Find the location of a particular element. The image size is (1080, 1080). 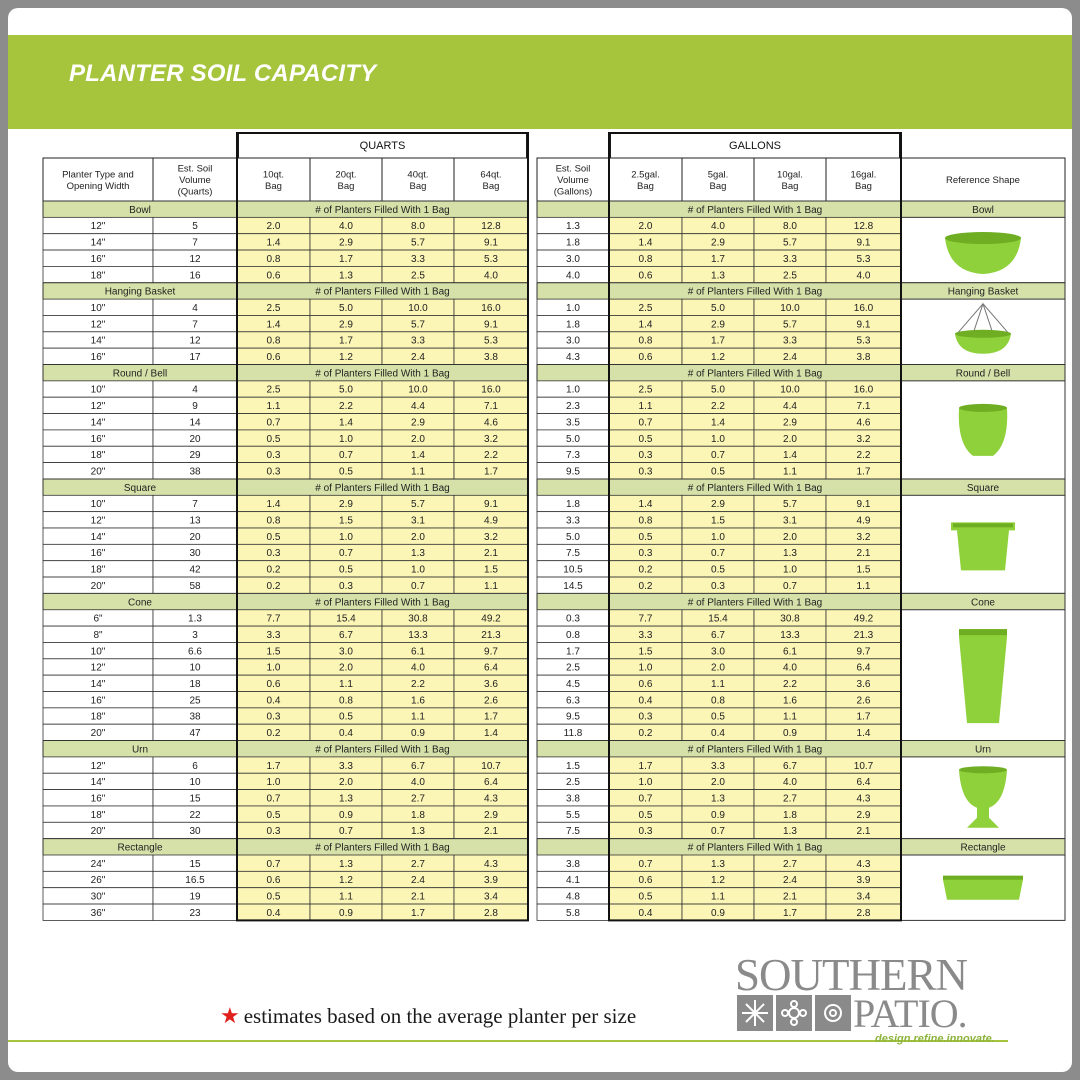

opening-width-cell: 14" is located at coordinates (98, 782).